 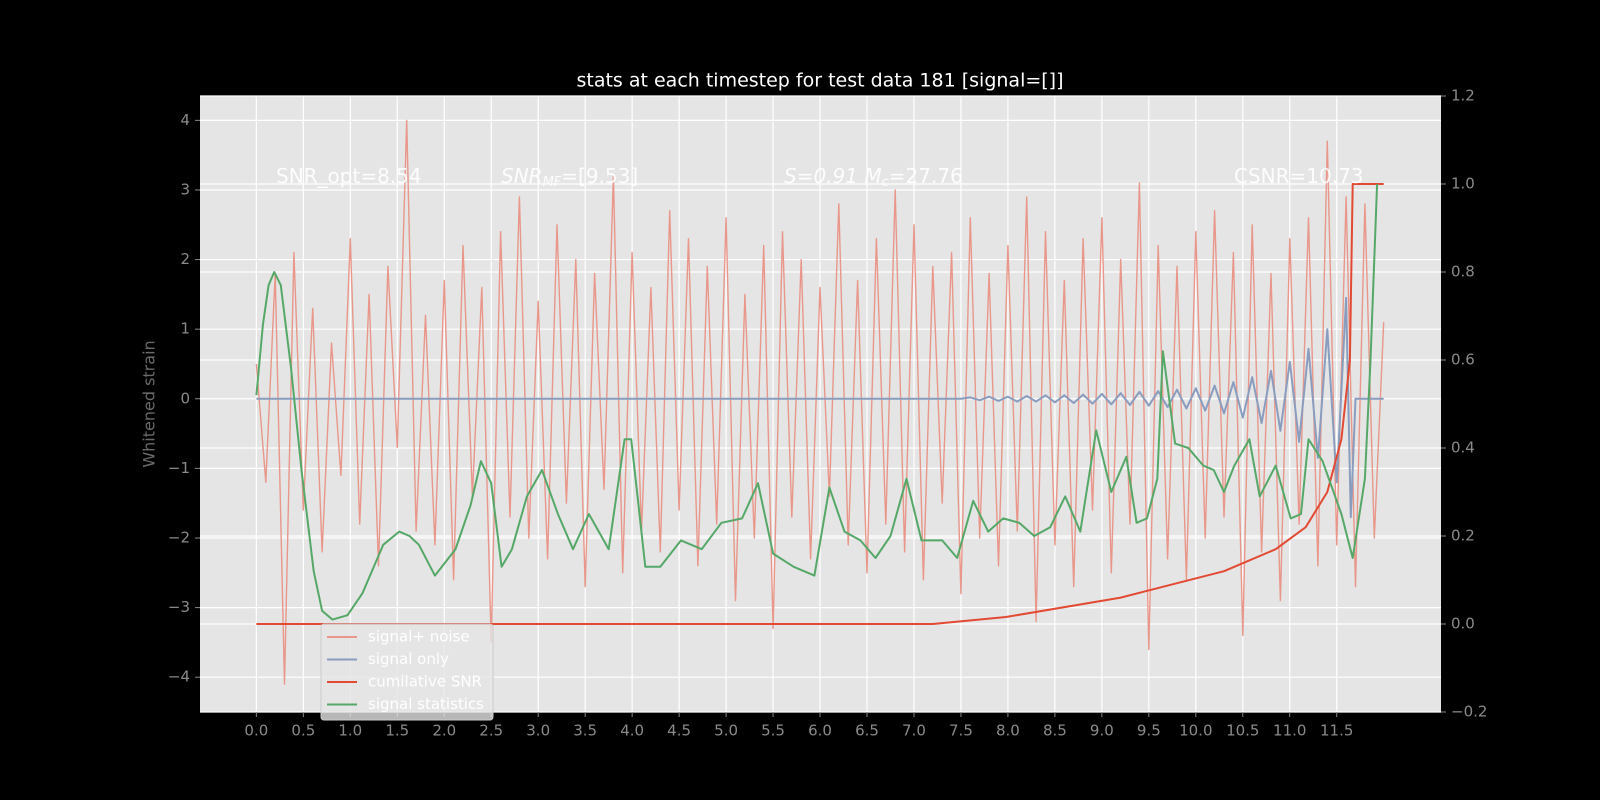 I want to click on legend-label: signal only, so click(x=408, y=659).